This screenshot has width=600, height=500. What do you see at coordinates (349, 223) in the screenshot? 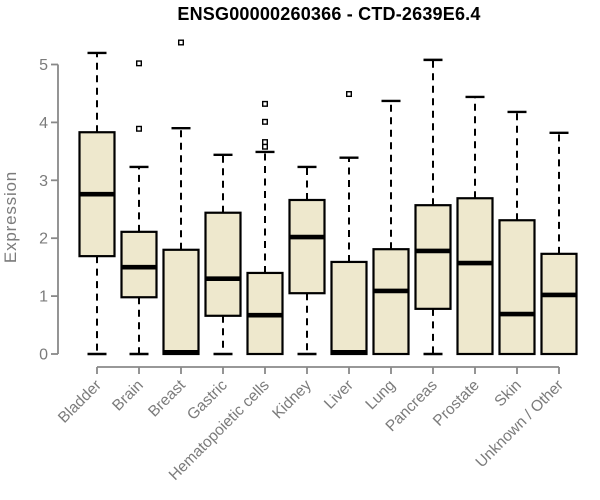
I see `box-liver` at bounding box center [349, 223].